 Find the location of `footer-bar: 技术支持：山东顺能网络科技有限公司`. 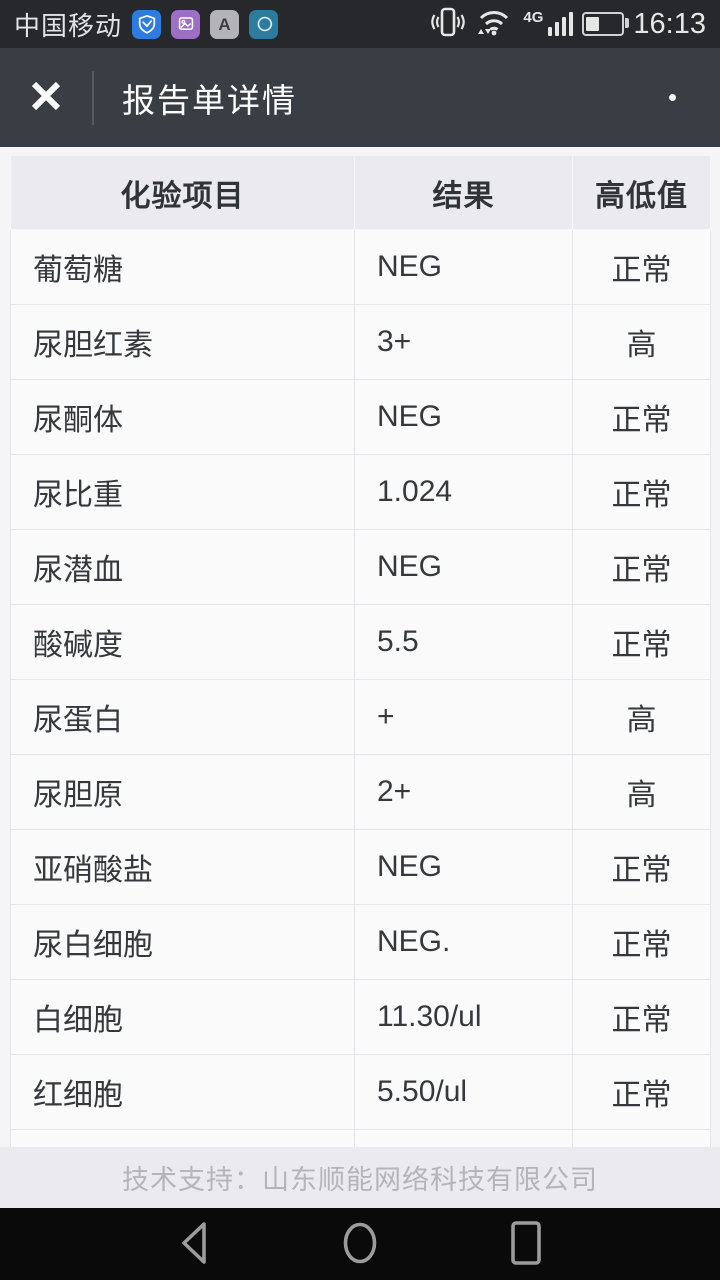

footer-bar: 技术支持：山东顺能网络科技有限公司 is located at coordinates (360, 1177).